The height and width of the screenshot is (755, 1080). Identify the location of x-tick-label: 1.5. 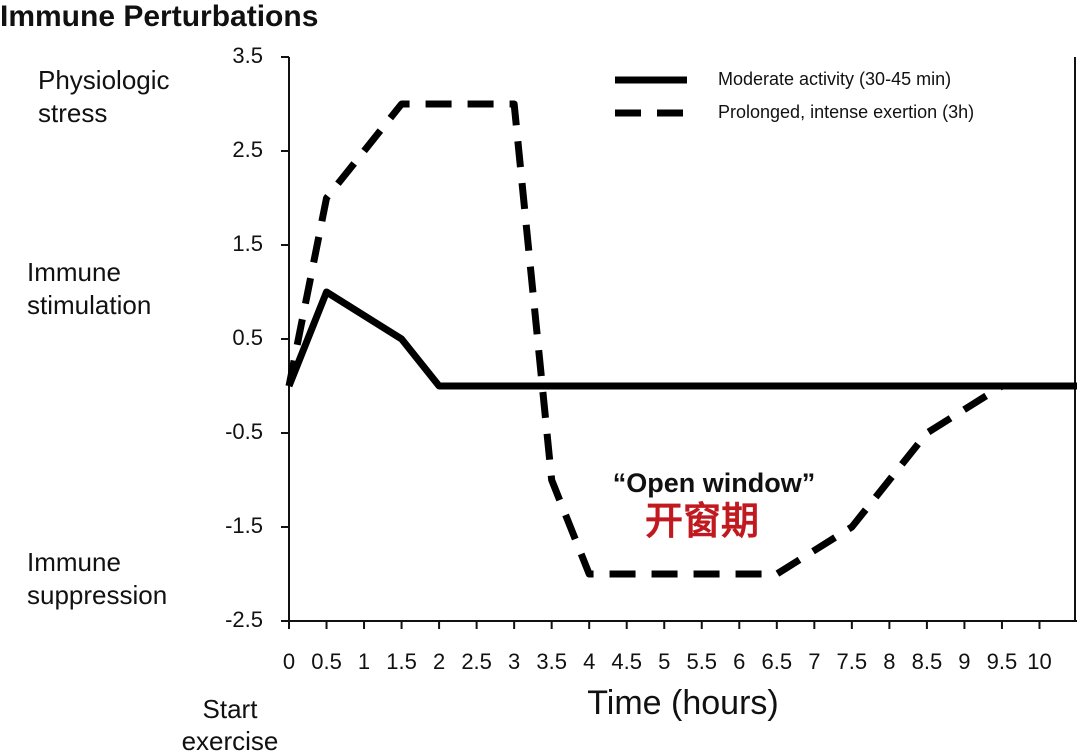
(401, 661).